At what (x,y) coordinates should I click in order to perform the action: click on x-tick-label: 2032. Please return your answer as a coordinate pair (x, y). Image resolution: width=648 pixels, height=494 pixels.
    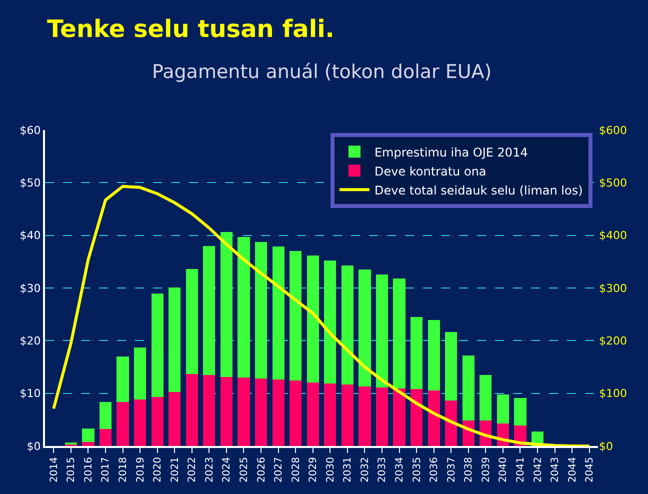
    Looking at the image, I should click on (365, 469).